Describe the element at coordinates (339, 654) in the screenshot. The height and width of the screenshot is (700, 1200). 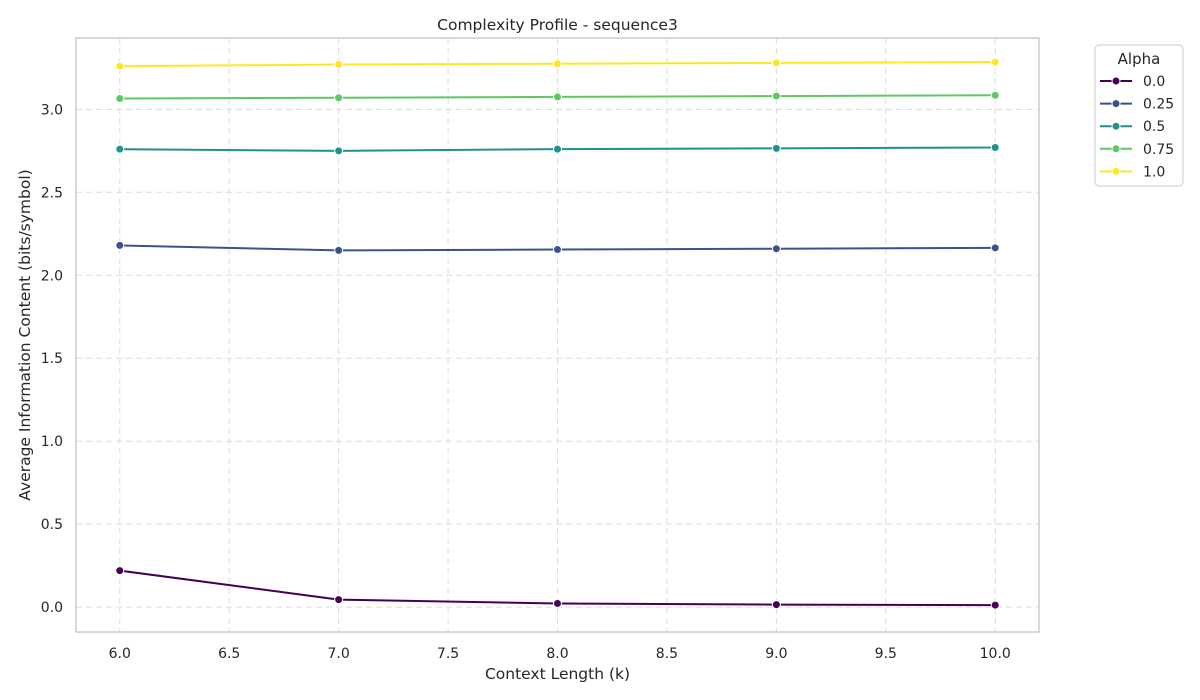
I see `x-tick-label: 7.0` at that location.